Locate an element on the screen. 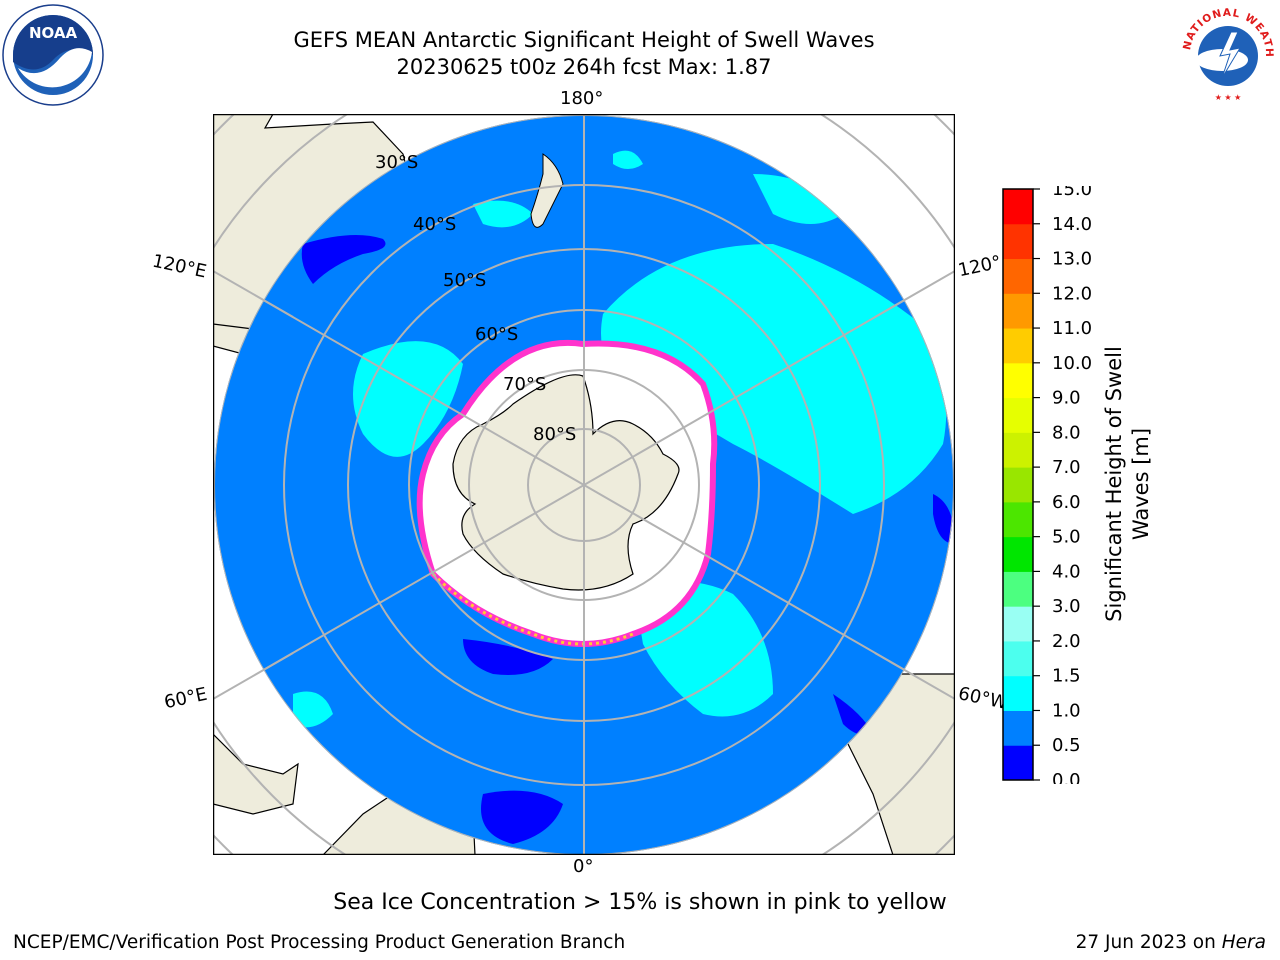  antarctica-land is located at coordinates (566, 482).